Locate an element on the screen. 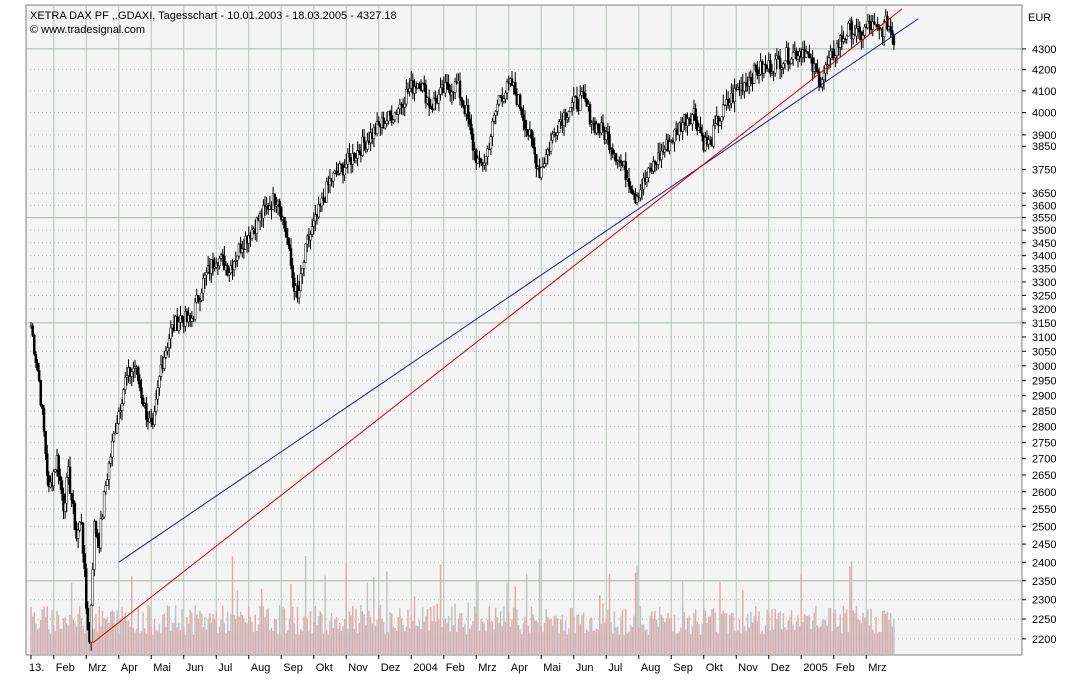 This screenshot has width=1082, height=686. x-tick-label: 13. is located at coordinates (36, 668).